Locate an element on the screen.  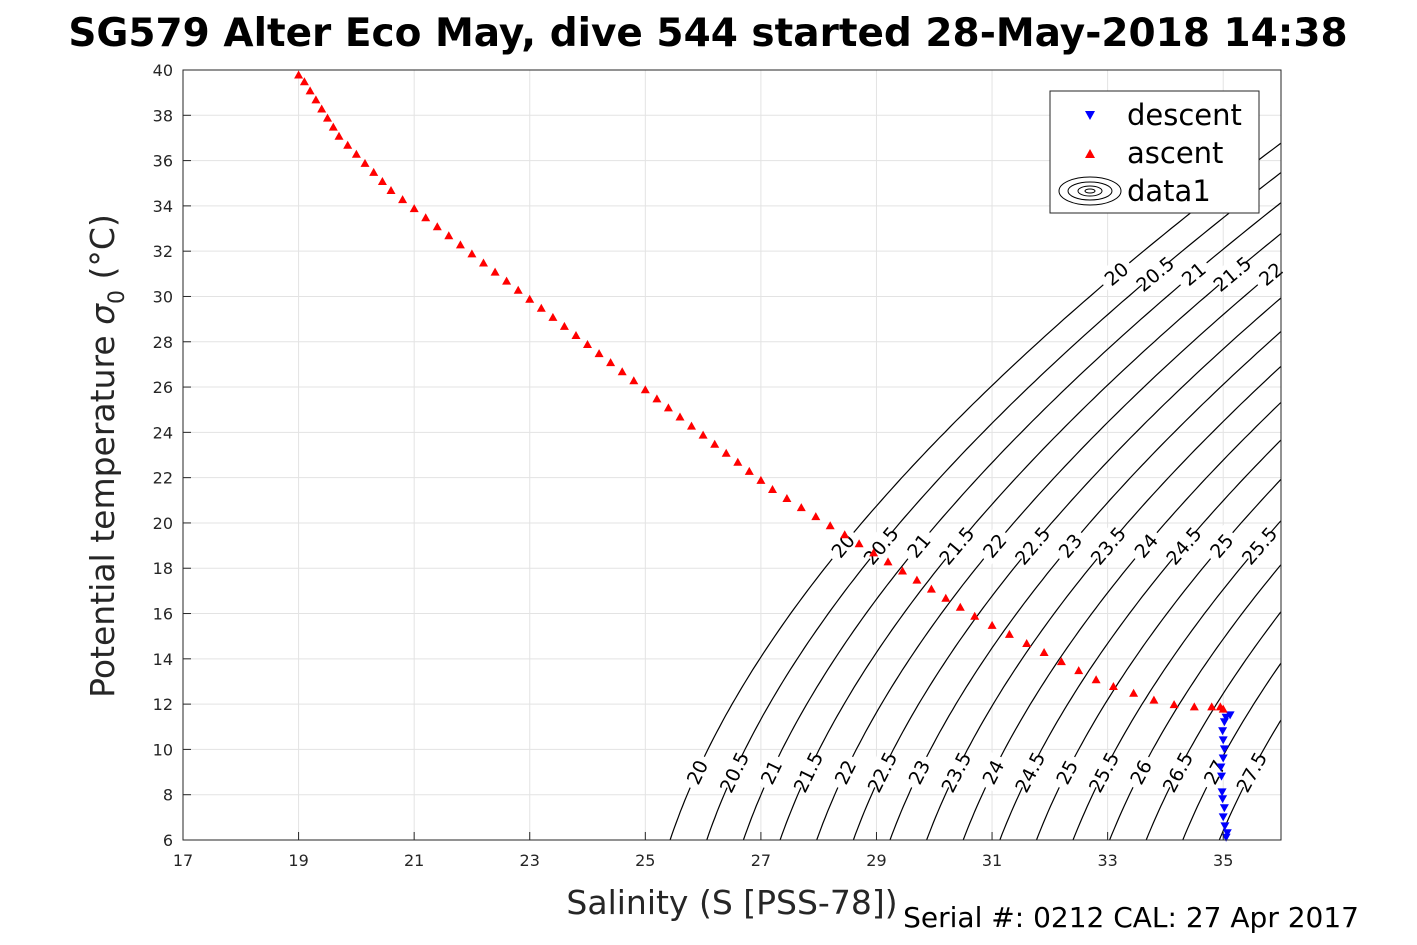
legend-contour-icon is located at coordinates (1090, 191).